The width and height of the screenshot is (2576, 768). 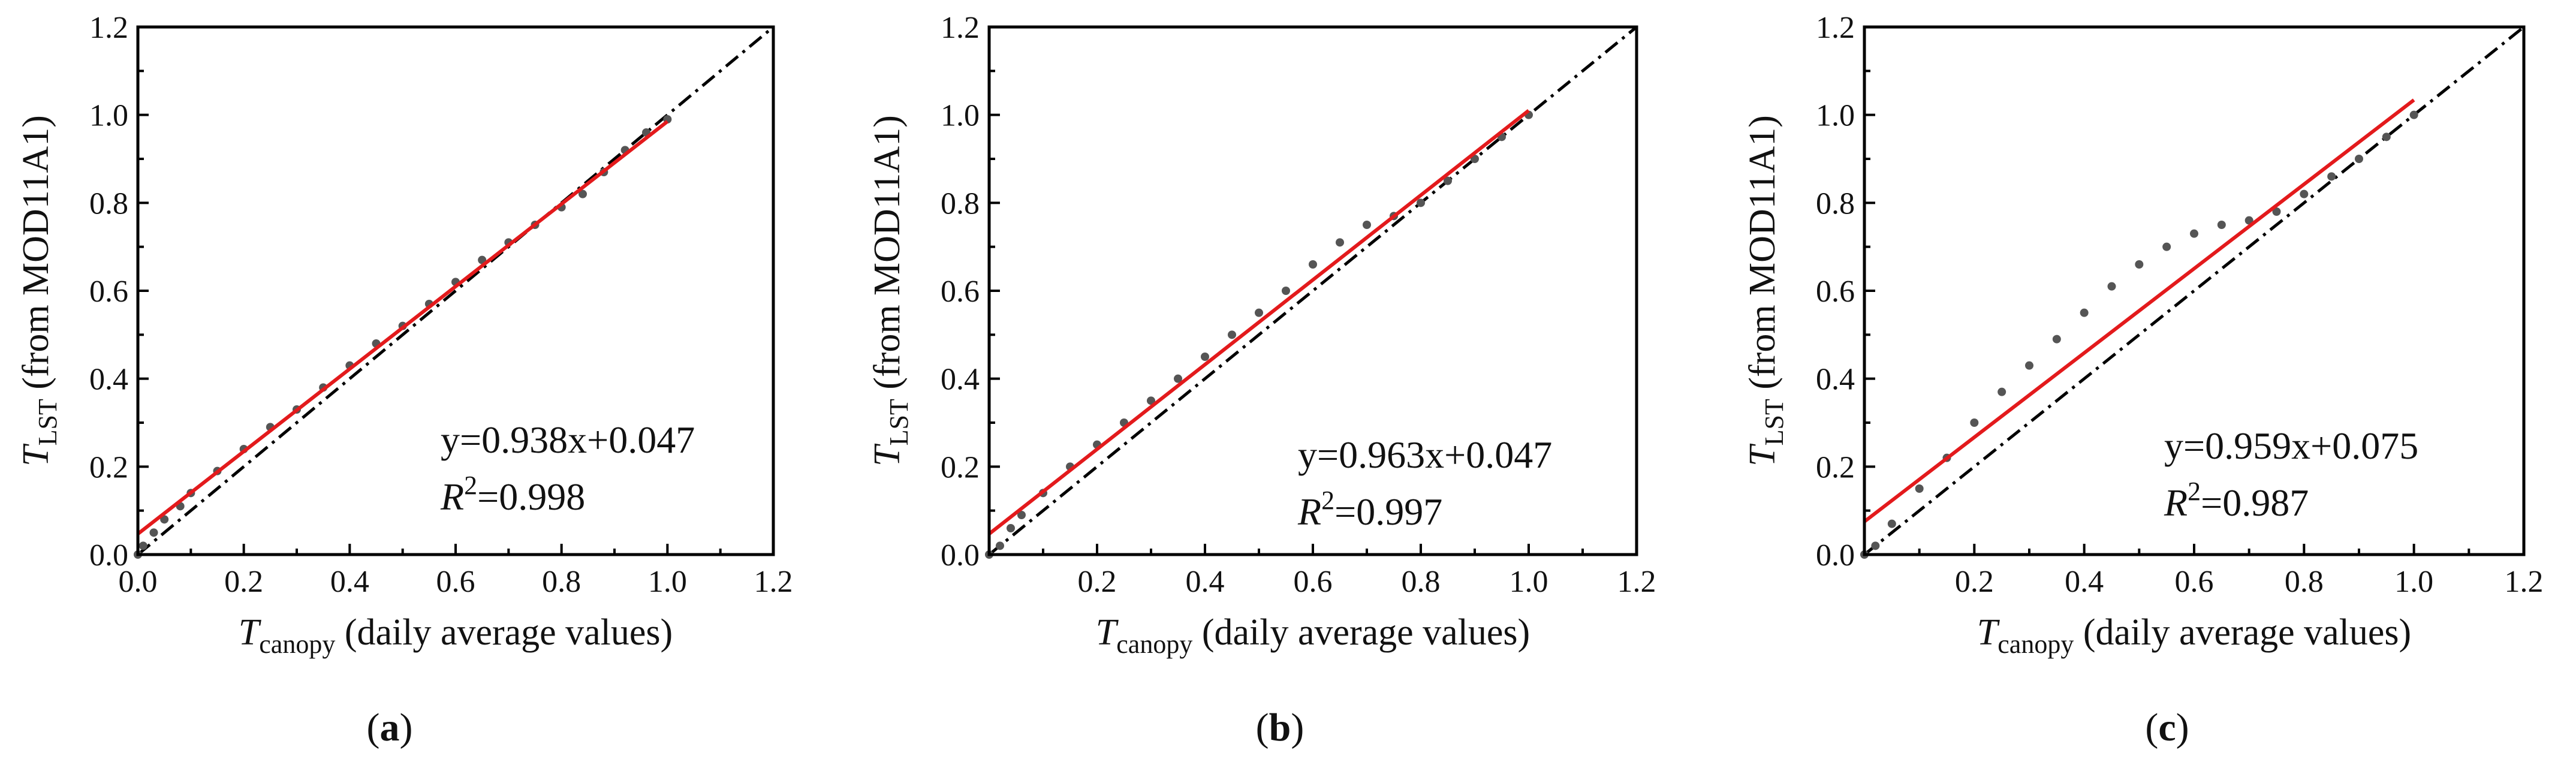 I want to click on x-tick-label: 0.0, so click(x=138, y=582).